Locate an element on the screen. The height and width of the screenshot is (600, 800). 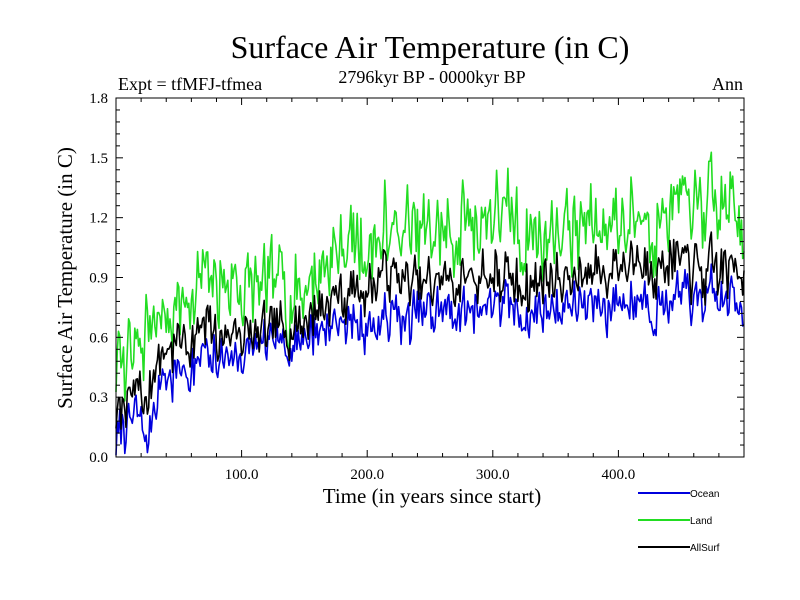
y-tick-label: 1.5 is located at coordinates (98, 159).